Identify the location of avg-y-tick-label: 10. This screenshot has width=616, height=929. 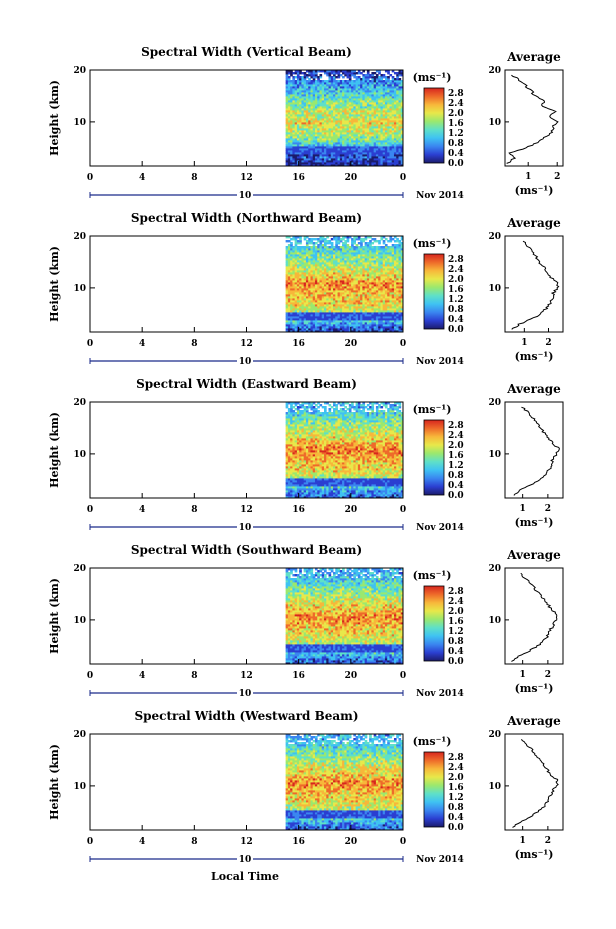
(494, 123).